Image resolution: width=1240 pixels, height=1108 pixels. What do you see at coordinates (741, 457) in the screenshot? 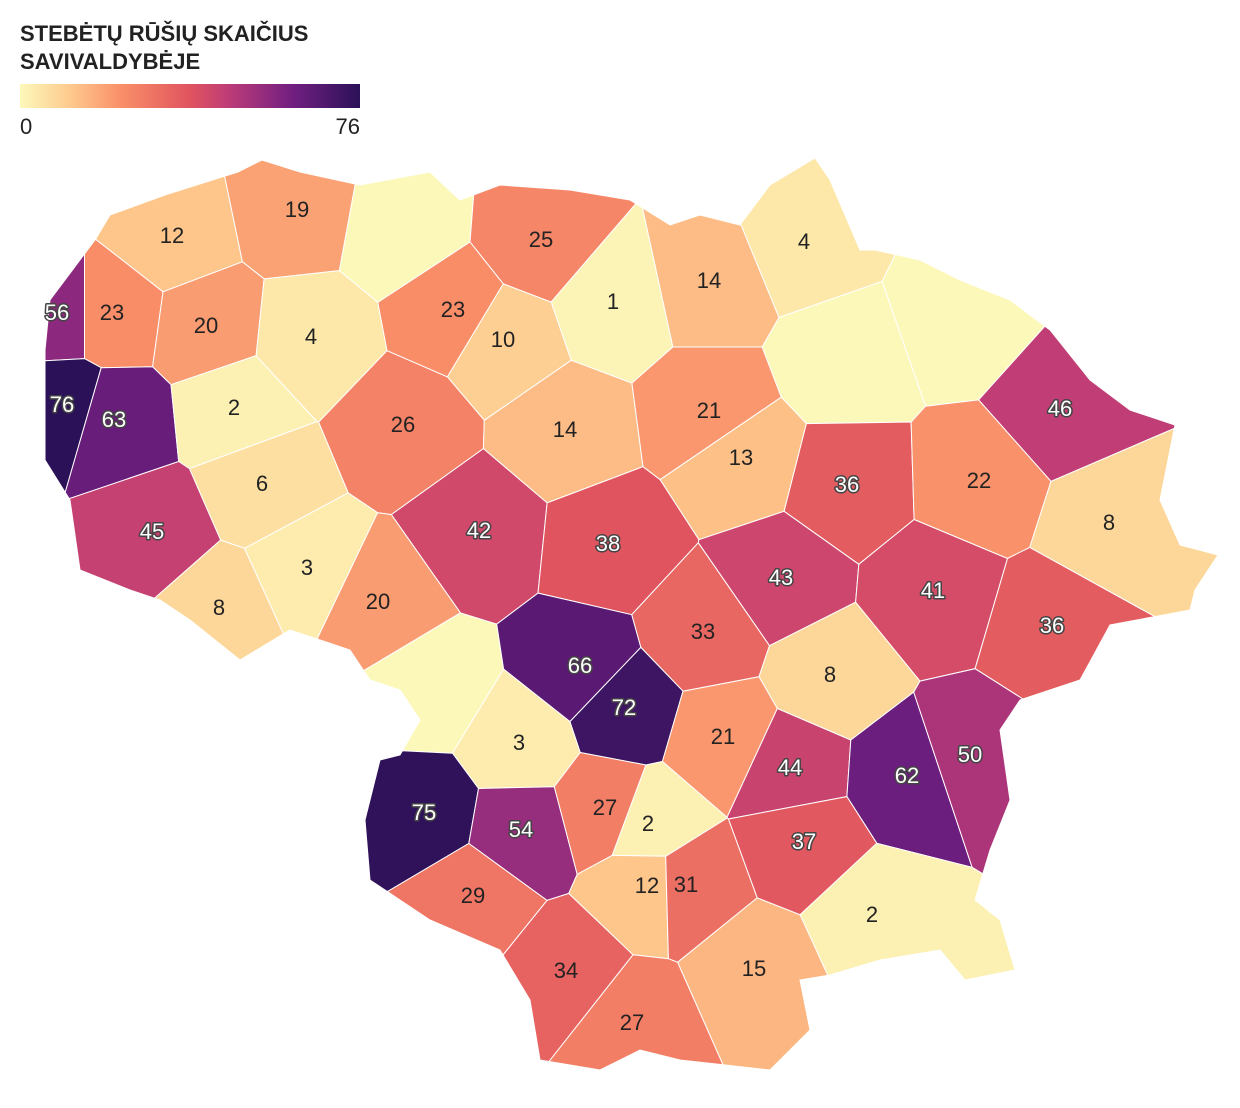
I see `region-label: 13` at bounding box center [741, 457].